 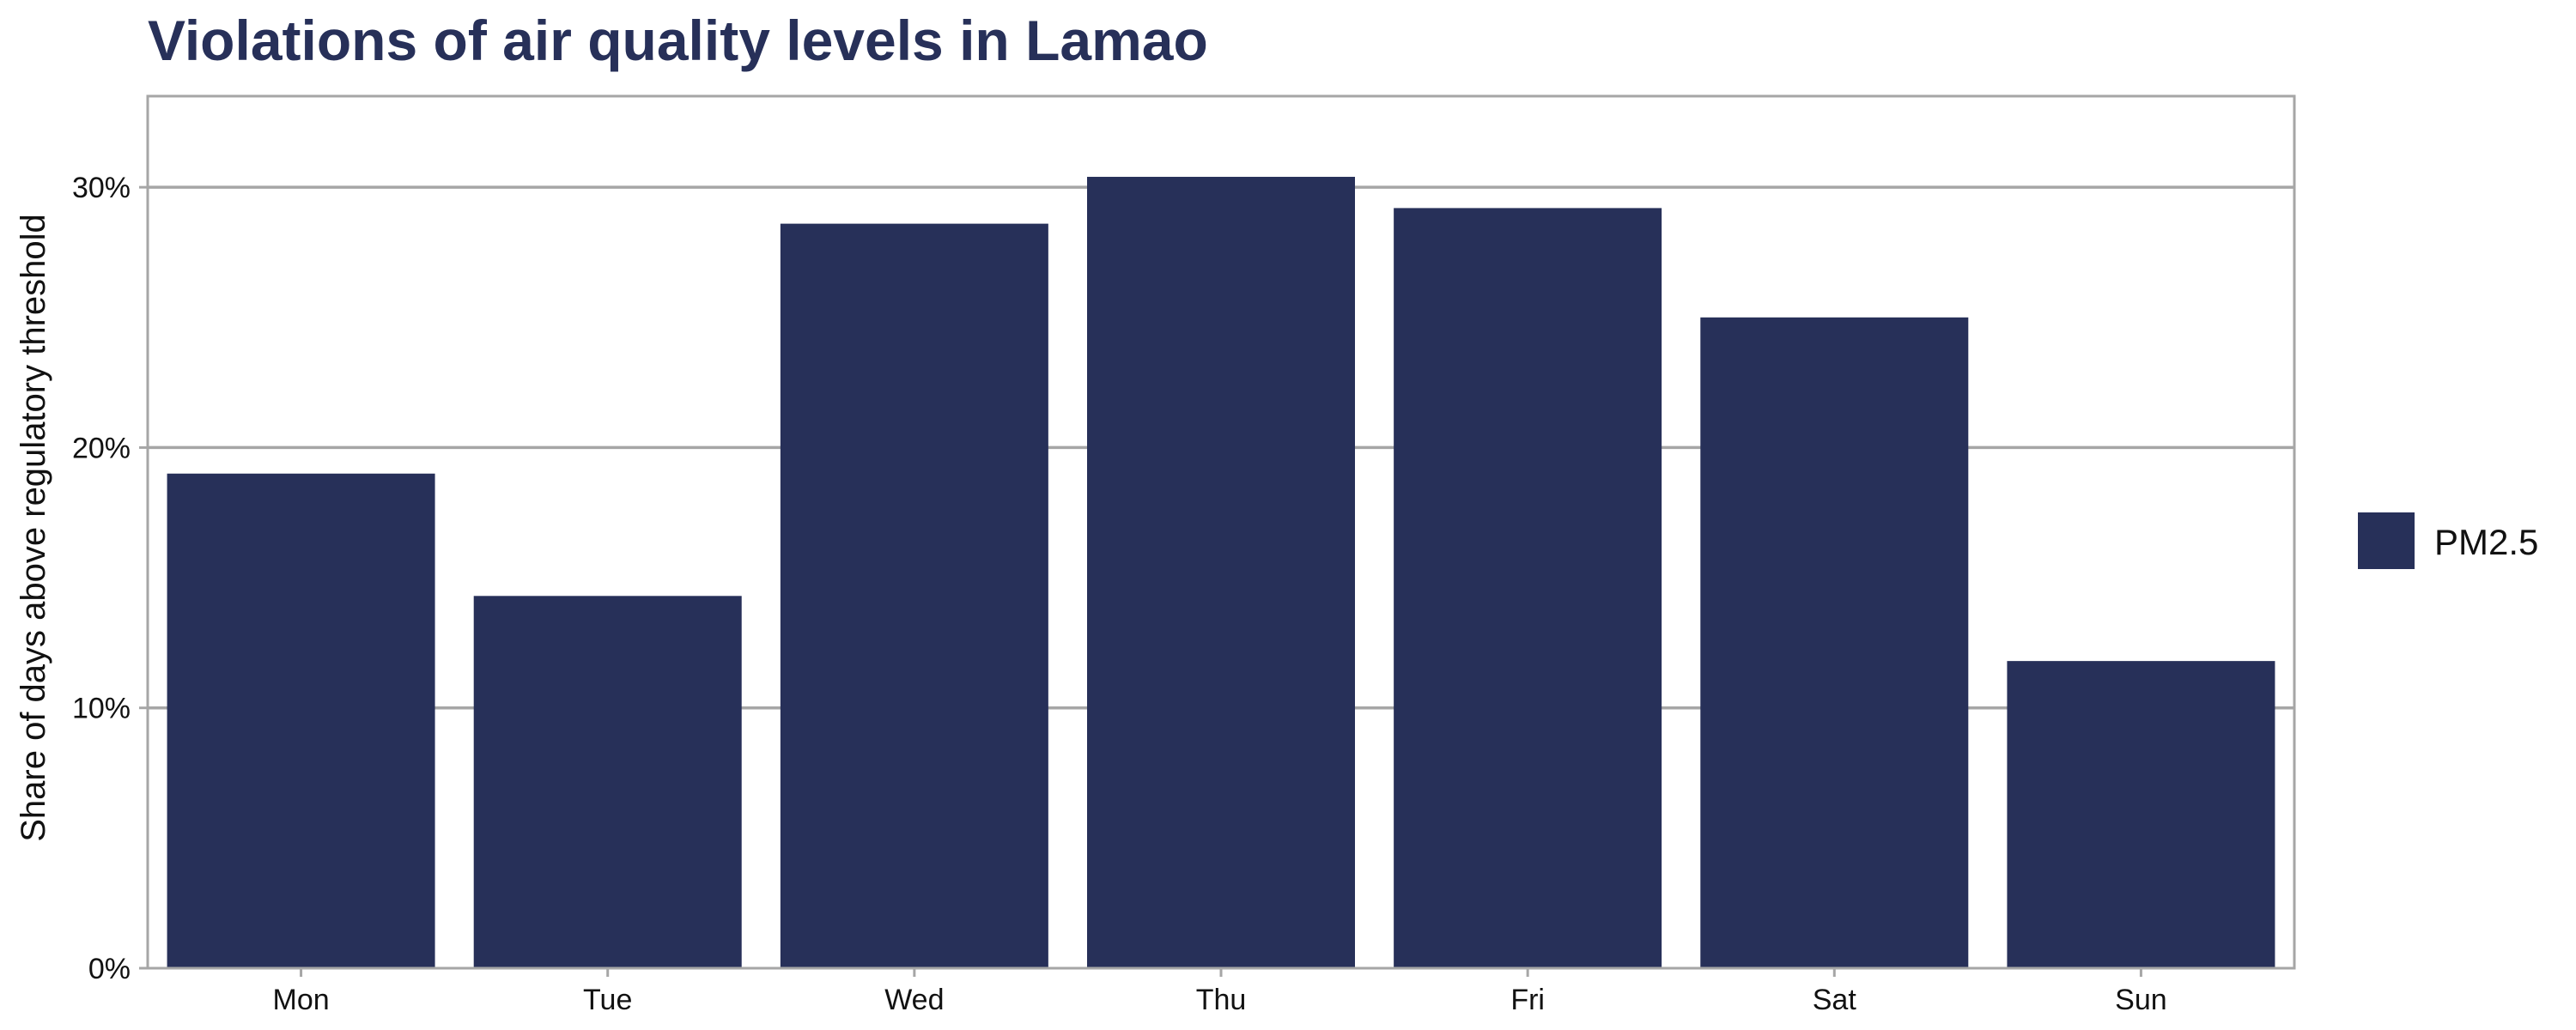 I want to click on legend: PM2.5, so click(x=2448, y=540).